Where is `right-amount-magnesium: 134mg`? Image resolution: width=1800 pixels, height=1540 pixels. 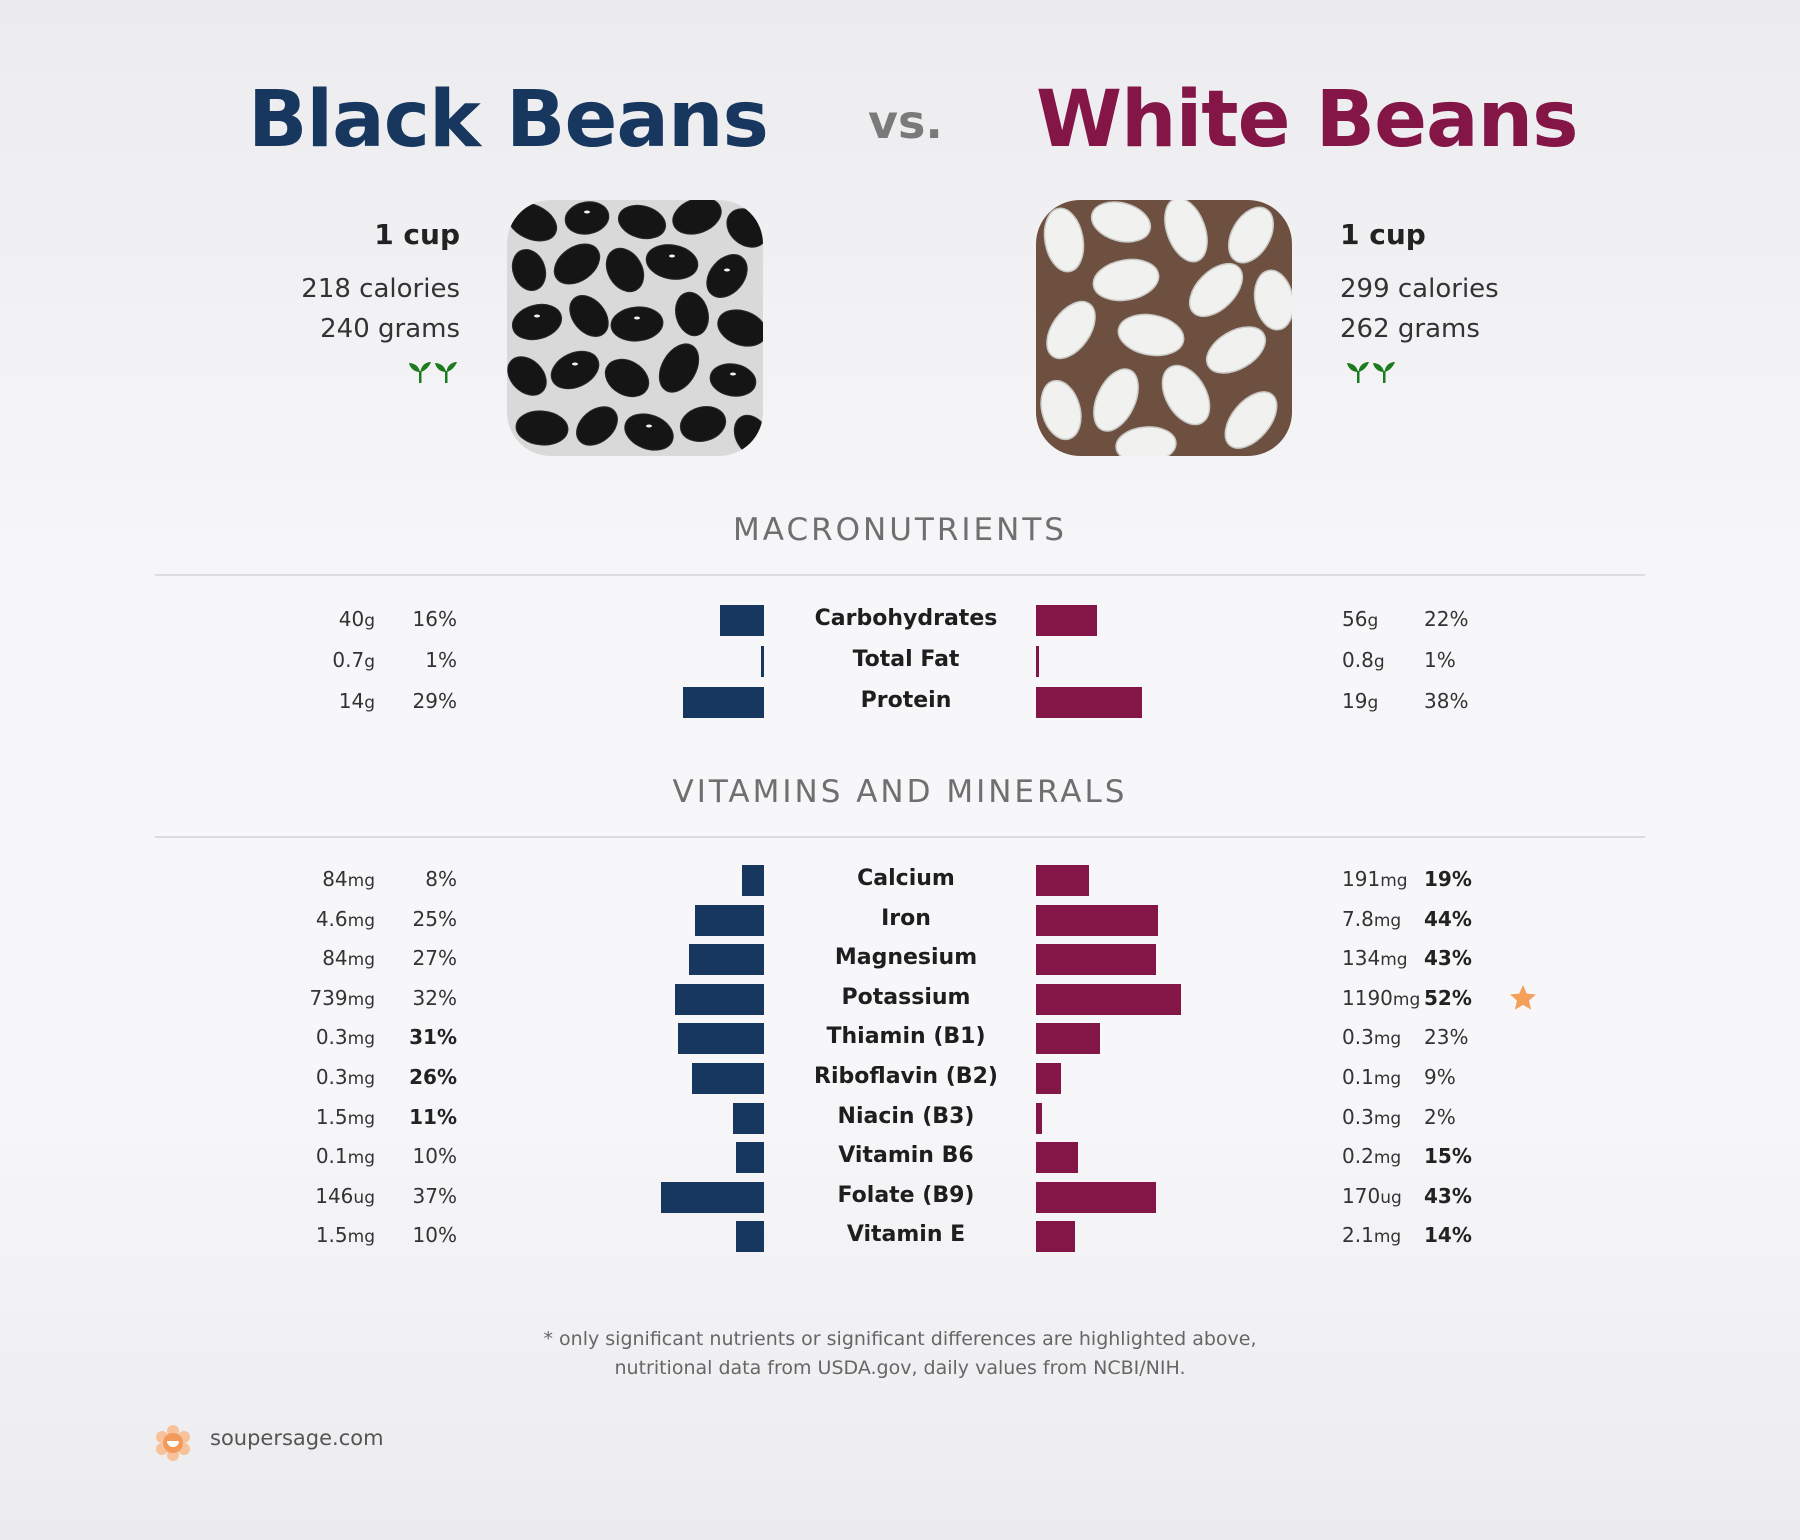 right-amount-magnesium: 134mg is located at coordinates (1375, 958).